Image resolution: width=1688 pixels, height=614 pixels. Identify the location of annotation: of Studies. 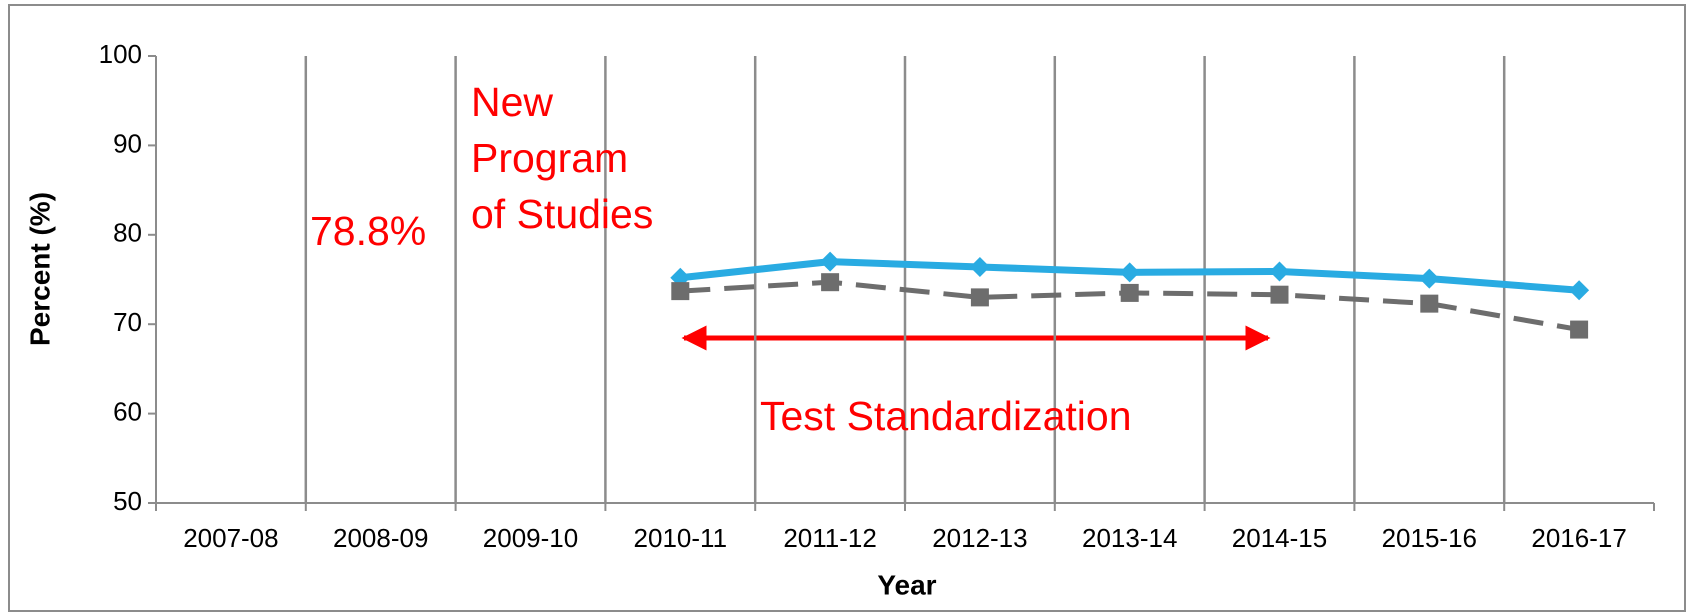
(562, 214).